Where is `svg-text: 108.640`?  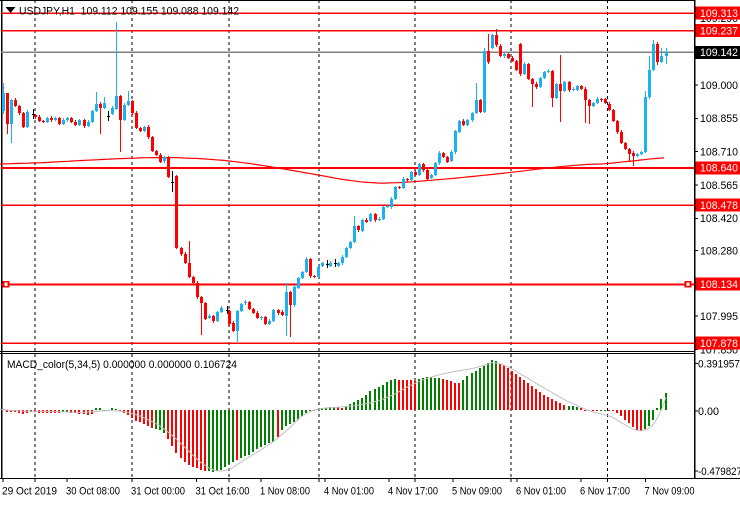
svg-text: 108.640 is located at coordinates (719, 169).